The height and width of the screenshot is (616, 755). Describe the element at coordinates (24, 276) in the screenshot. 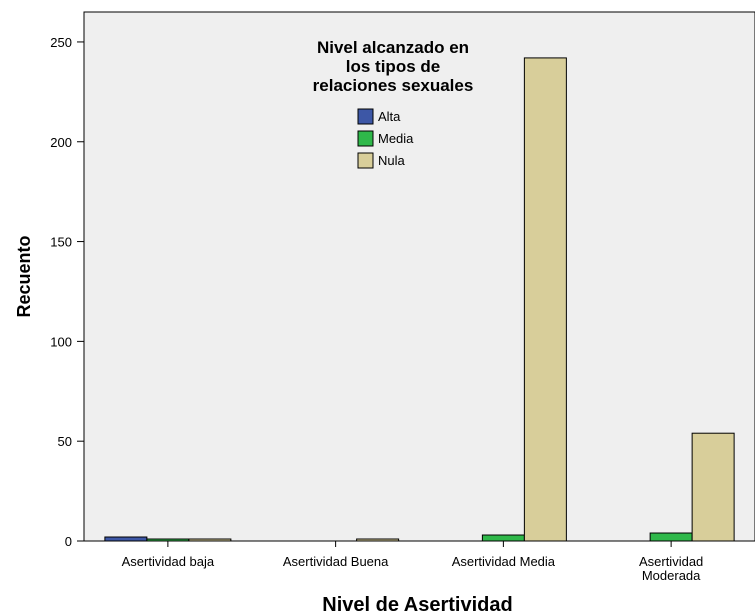

I see `y-axis-title: Recuento` at that location.